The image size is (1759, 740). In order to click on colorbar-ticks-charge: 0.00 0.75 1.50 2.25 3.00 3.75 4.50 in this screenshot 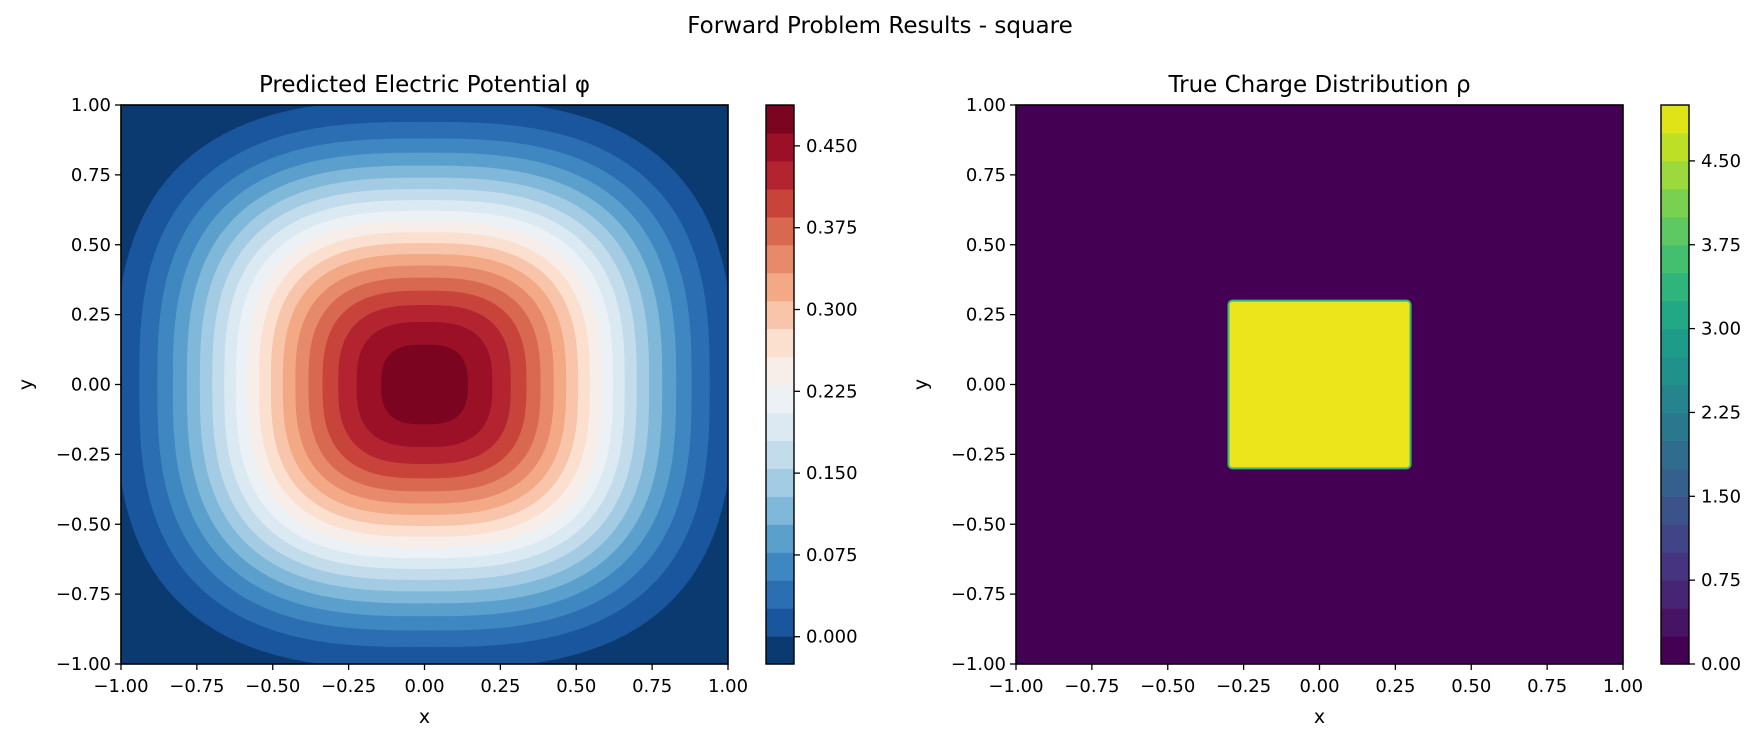, I will do `click(1715, 413)`.